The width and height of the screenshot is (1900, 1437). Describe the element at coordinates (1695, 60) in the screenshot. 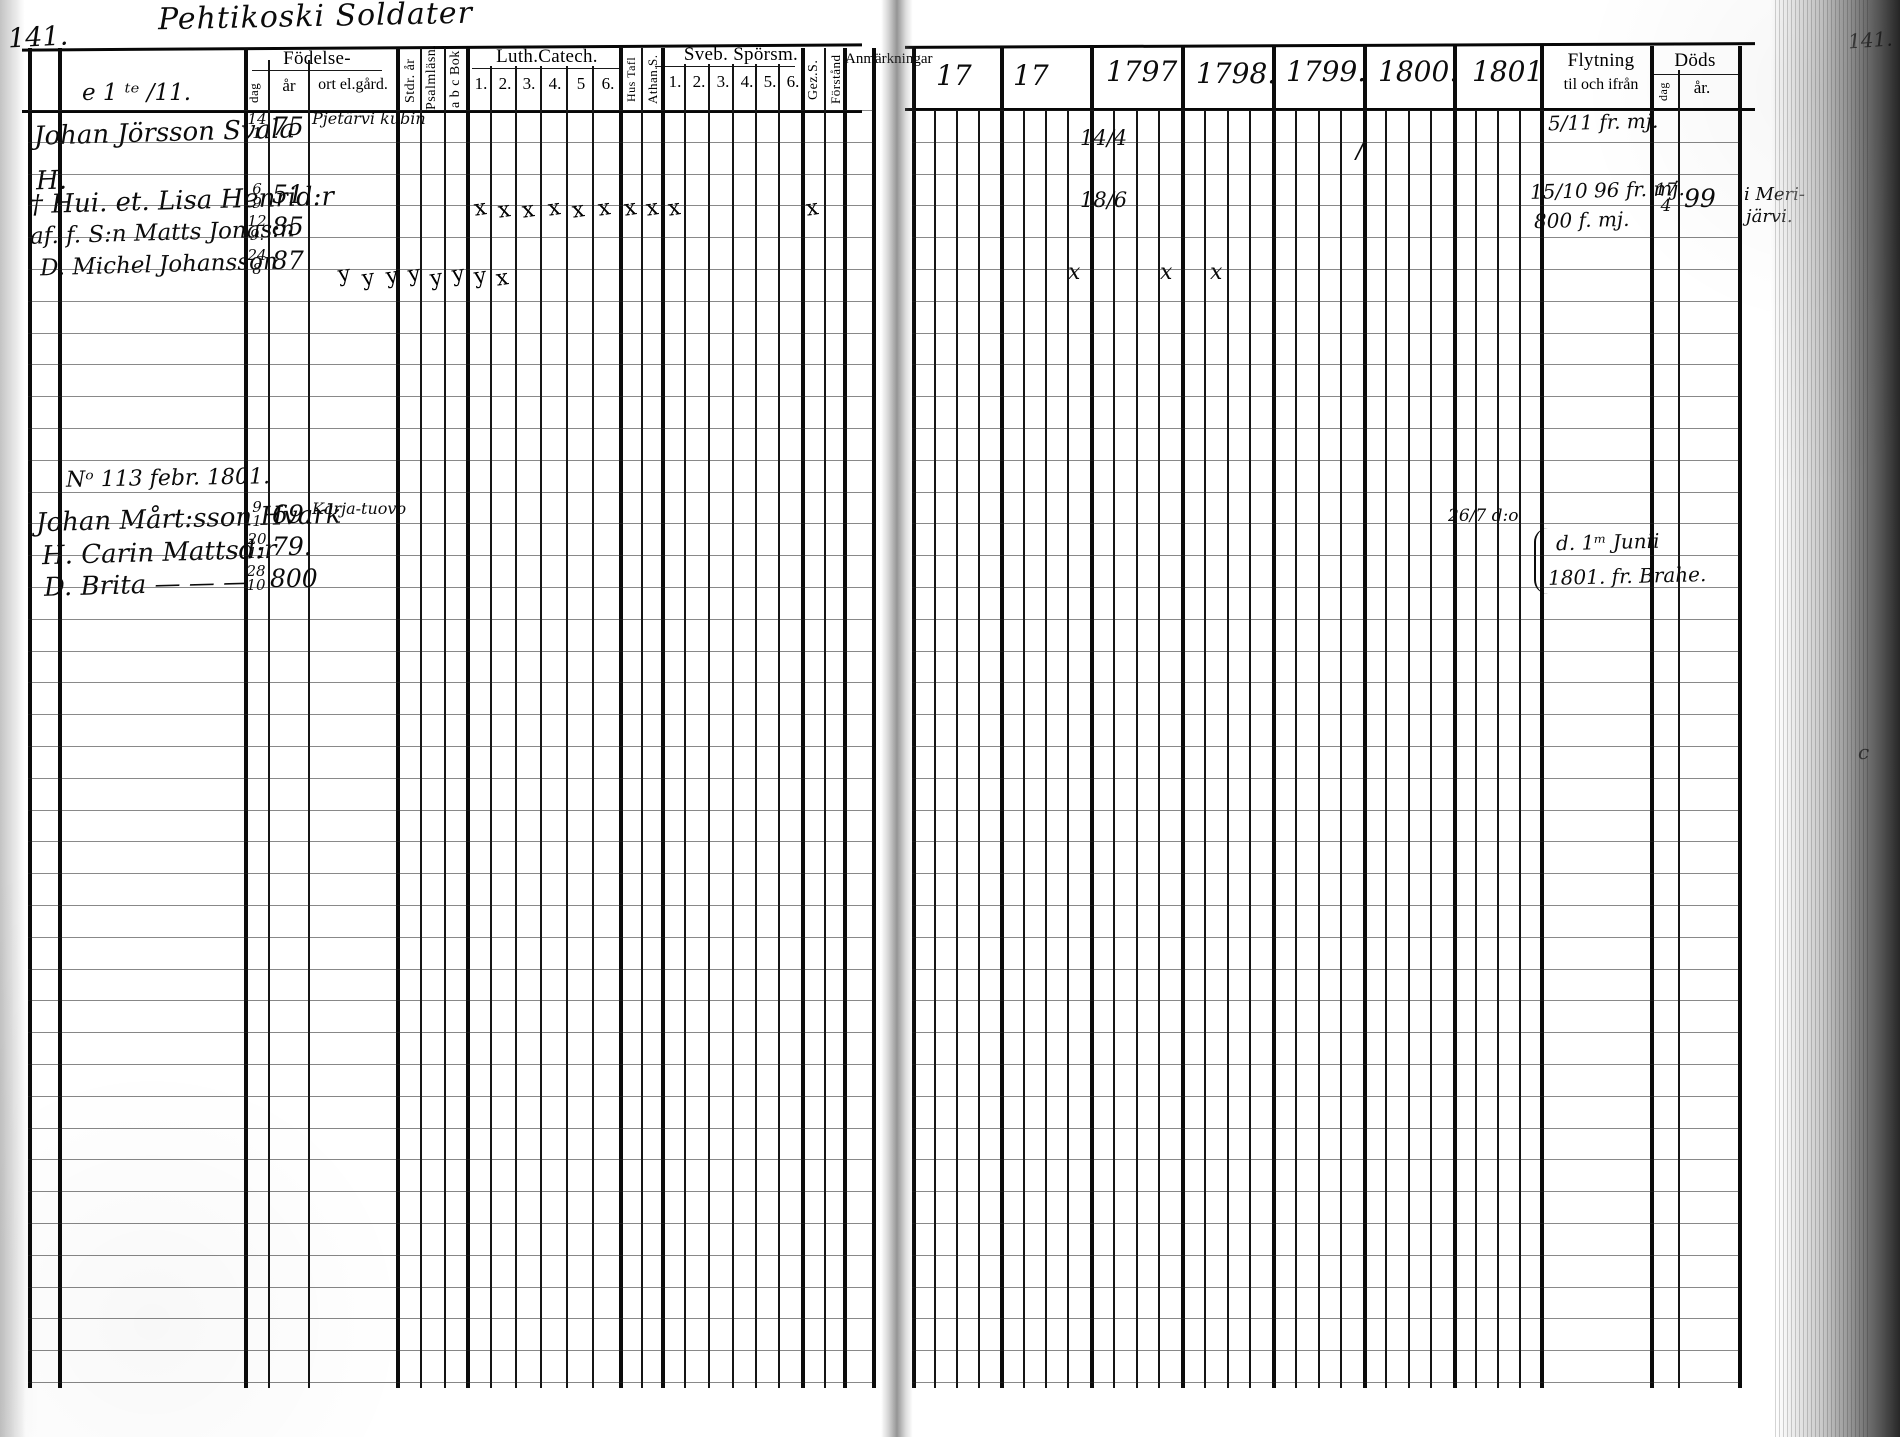

I see `header-dods: Döds` at that location.